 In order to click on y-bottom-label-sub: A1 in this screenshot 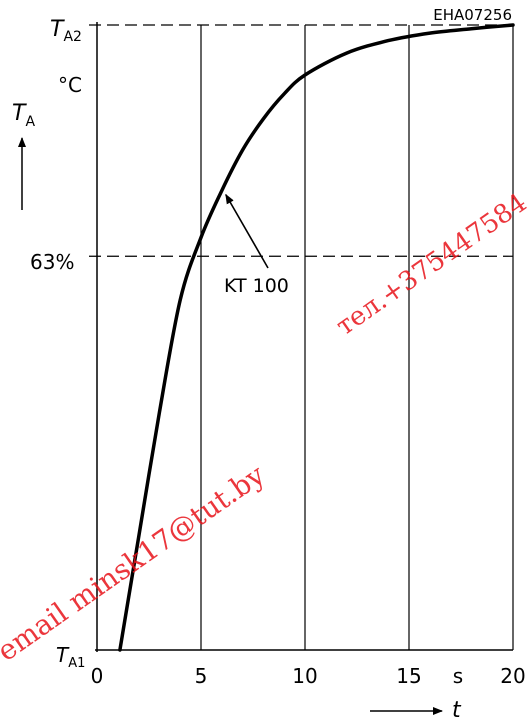, I will do `click(76, 663)`.